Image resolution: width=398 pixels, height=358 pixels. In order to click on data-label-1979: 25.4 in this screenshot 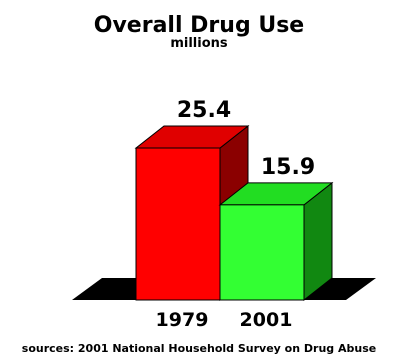, I will do `click(204, 110)`.